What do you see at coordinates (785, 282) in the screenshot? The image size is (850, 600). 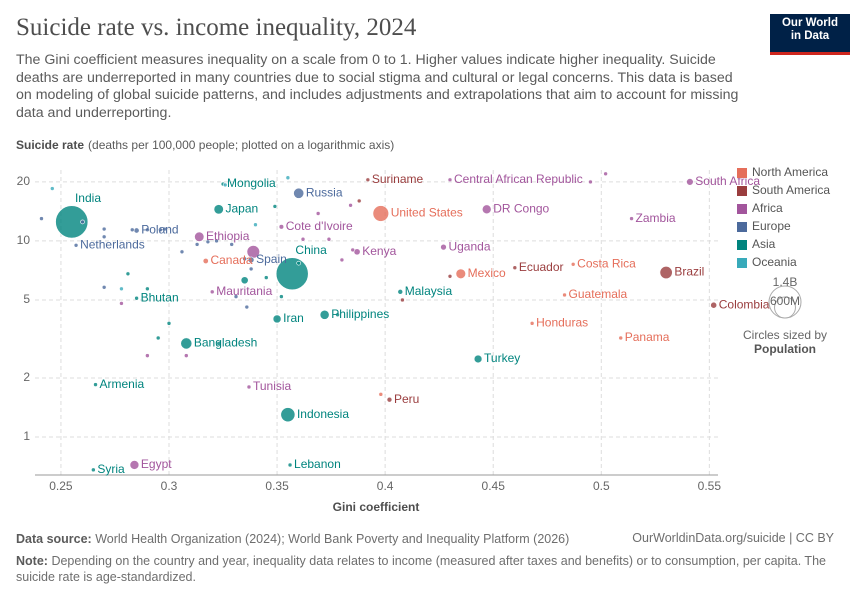 I see `size-legend-label: 1.4B` at bounding box center [785, 282].